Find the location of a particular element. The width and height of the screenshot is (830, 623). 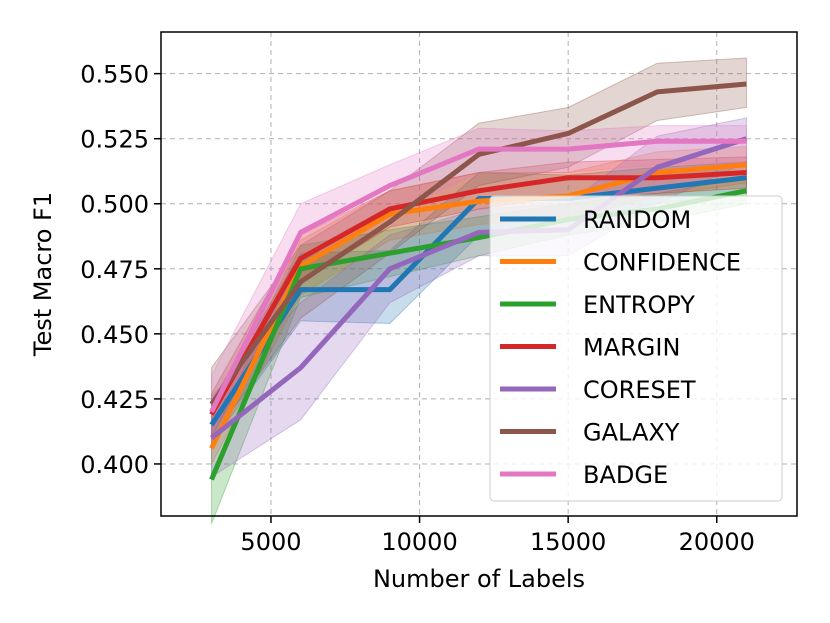

legend-label-random: RANDOM is located at coordinates (637, 220).